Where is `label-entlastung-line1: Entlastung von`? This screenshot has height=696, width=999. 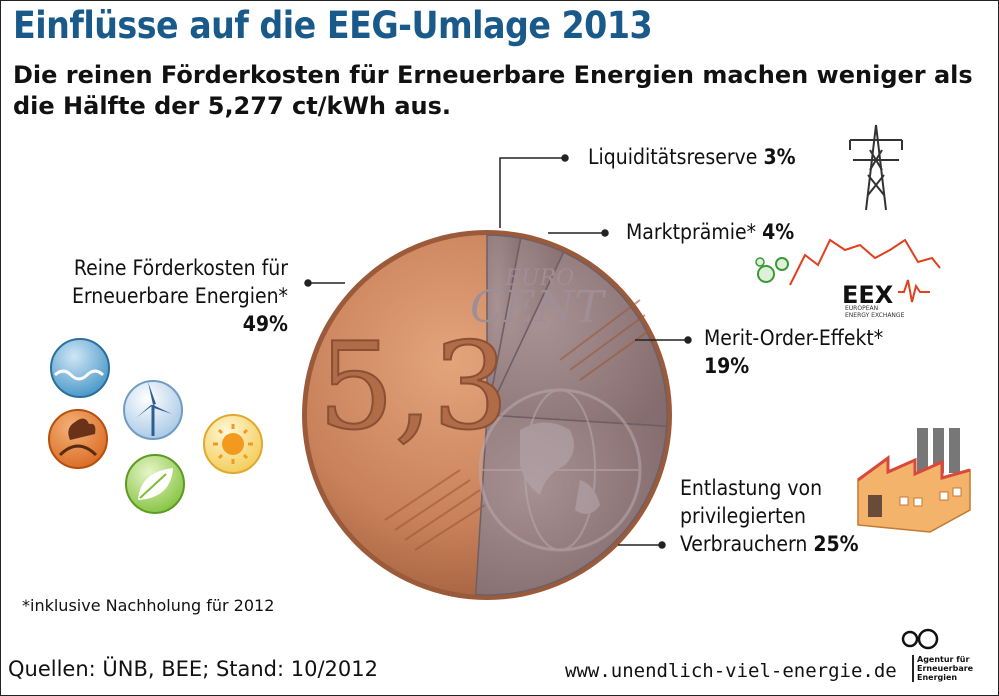 label-entlastung-line1: Entlastung von is located at coordinates (751, 488).